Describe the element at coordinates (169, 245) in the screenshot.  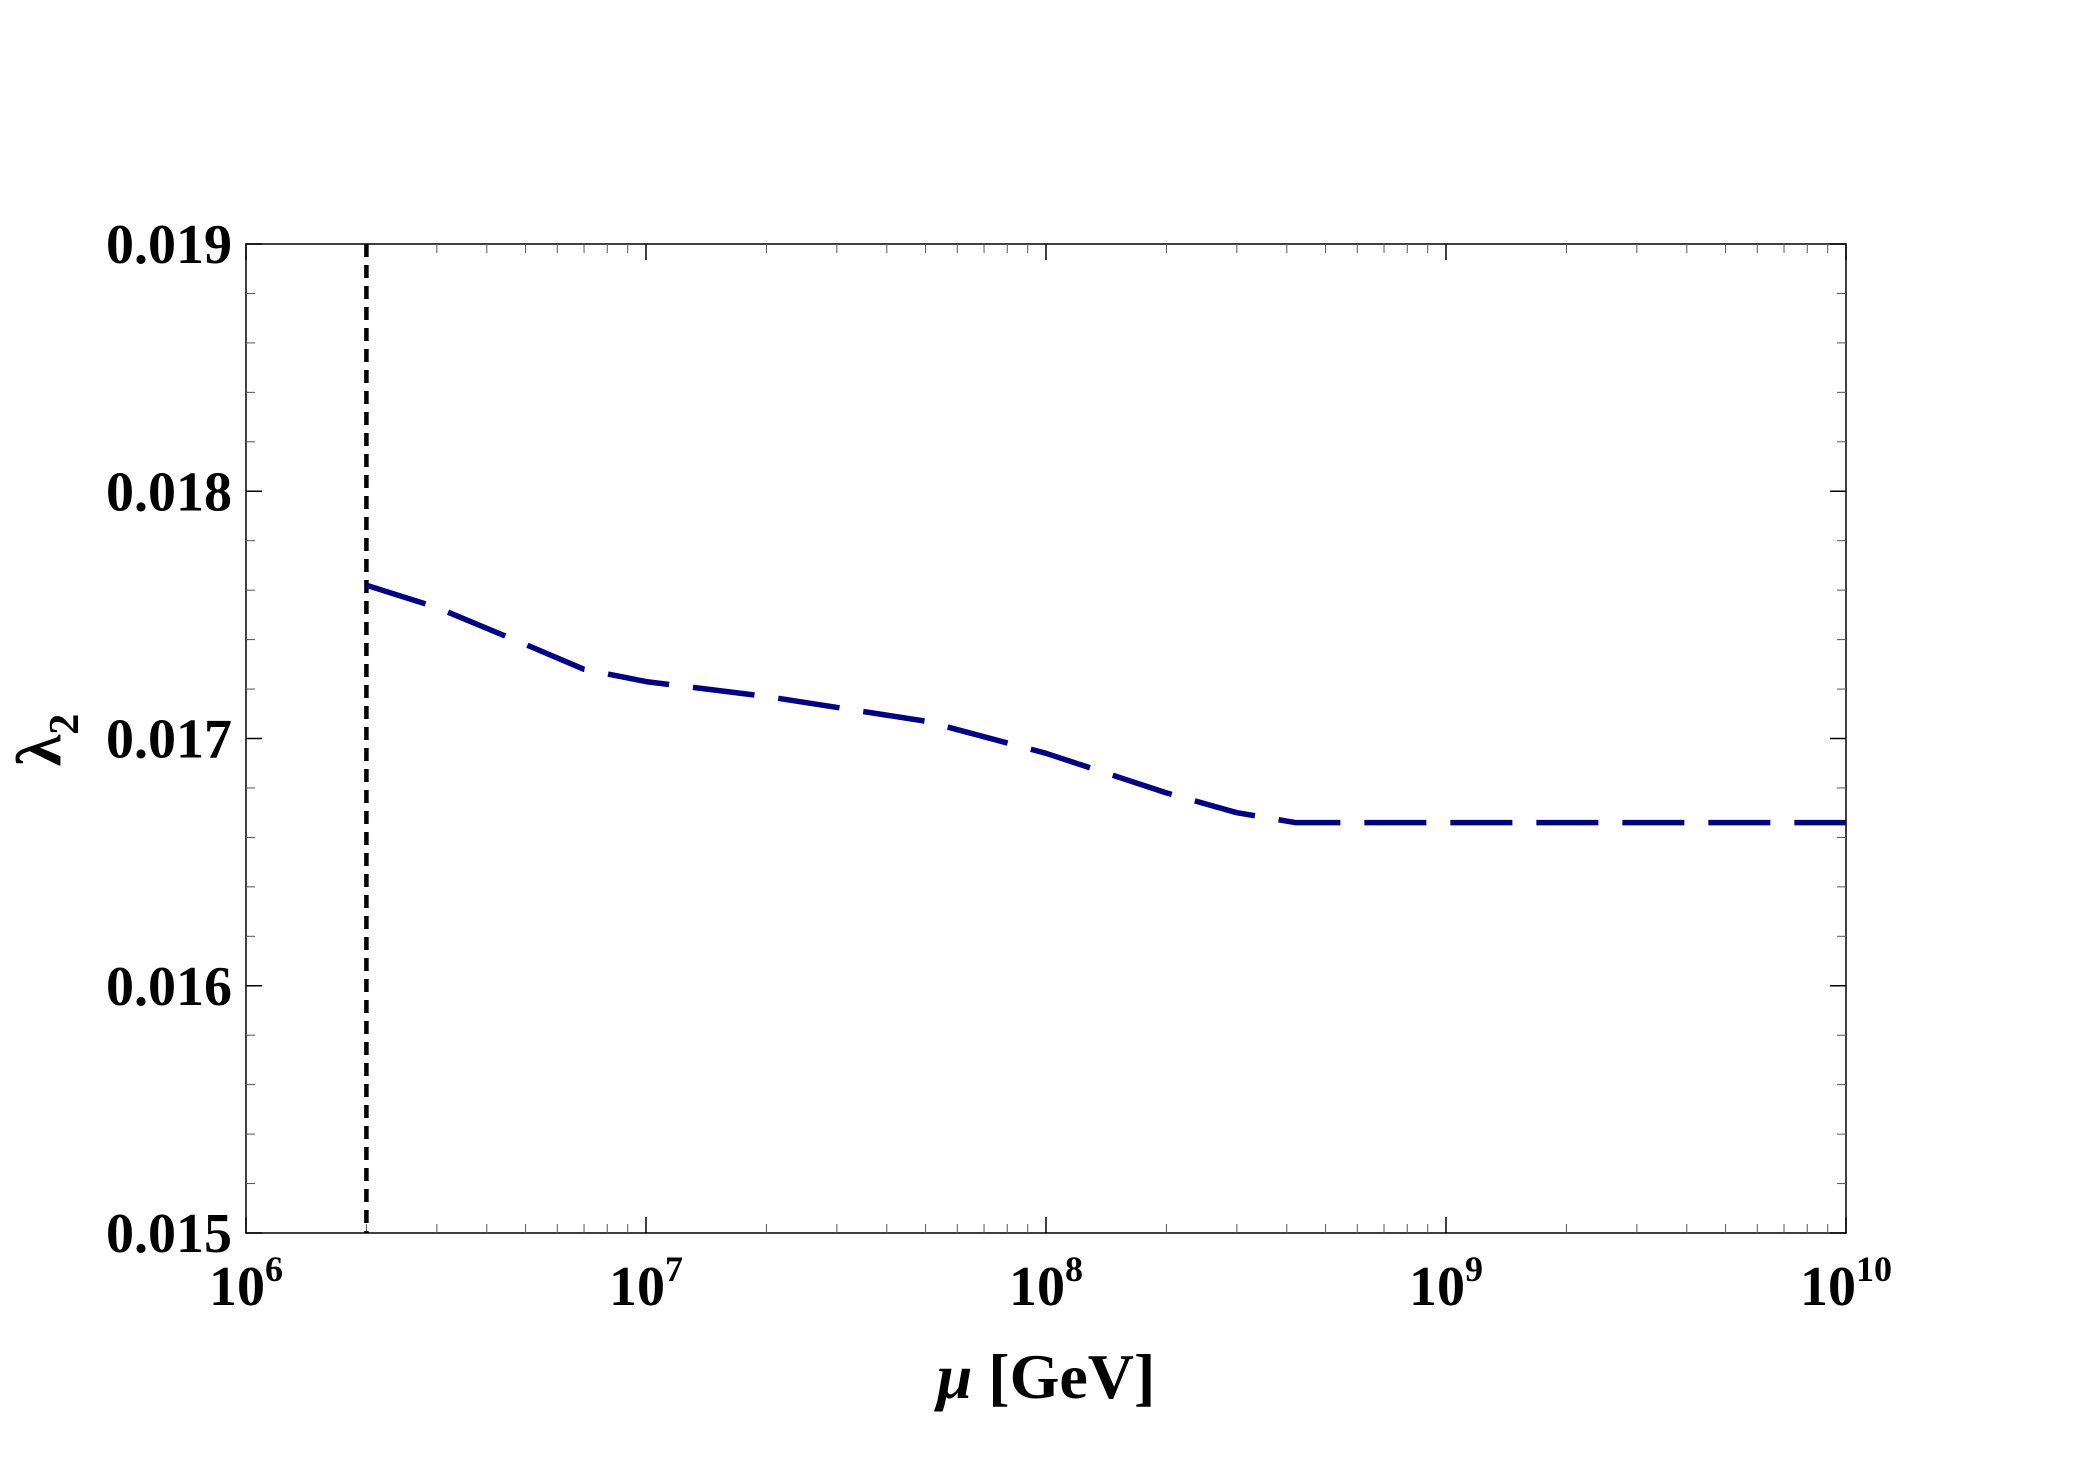
I see `y-tick-label: 0.019` at that location.